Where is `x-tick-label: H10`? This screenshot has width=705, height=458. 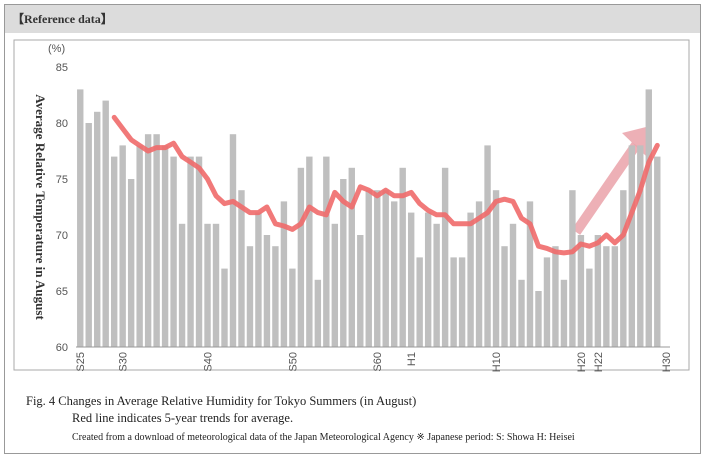 x-tick-label: H10 is located at coordinates (497, 362).